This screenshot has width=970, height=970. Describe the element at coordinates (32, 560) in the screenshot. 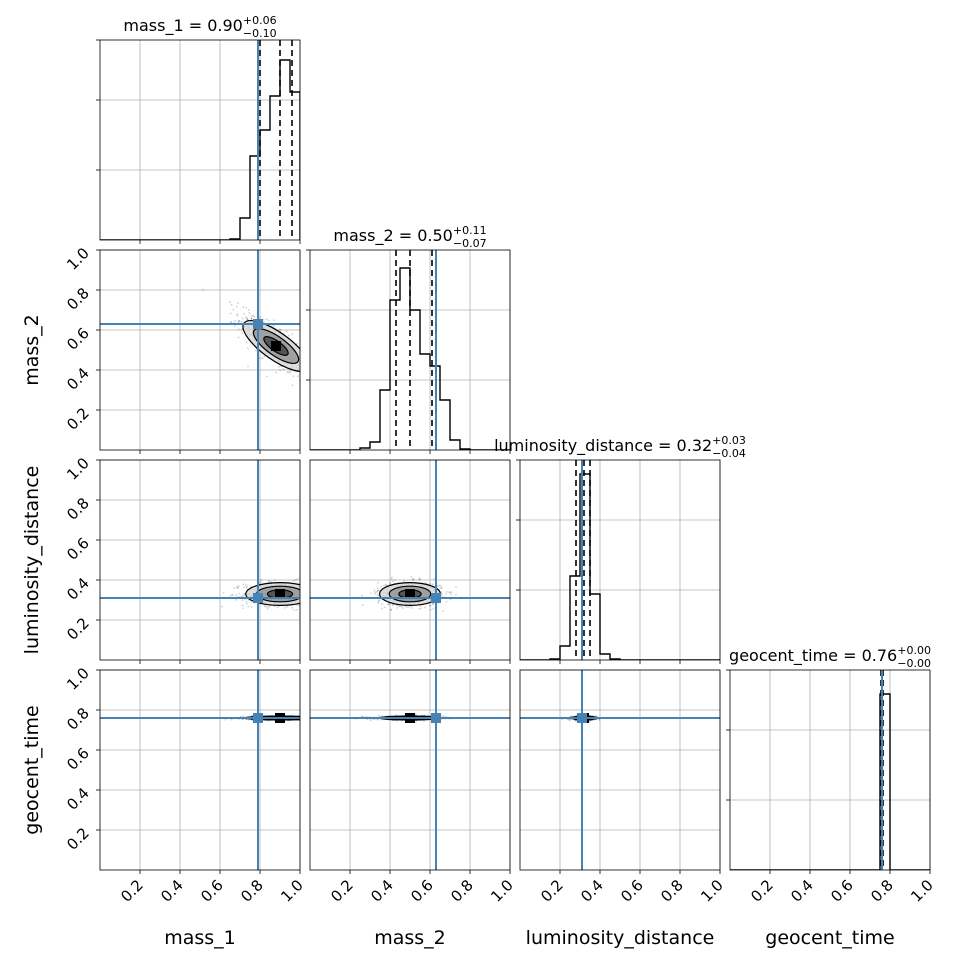

I see `y-axis-label-luminosity_distance: luminosity_distance` at that location.